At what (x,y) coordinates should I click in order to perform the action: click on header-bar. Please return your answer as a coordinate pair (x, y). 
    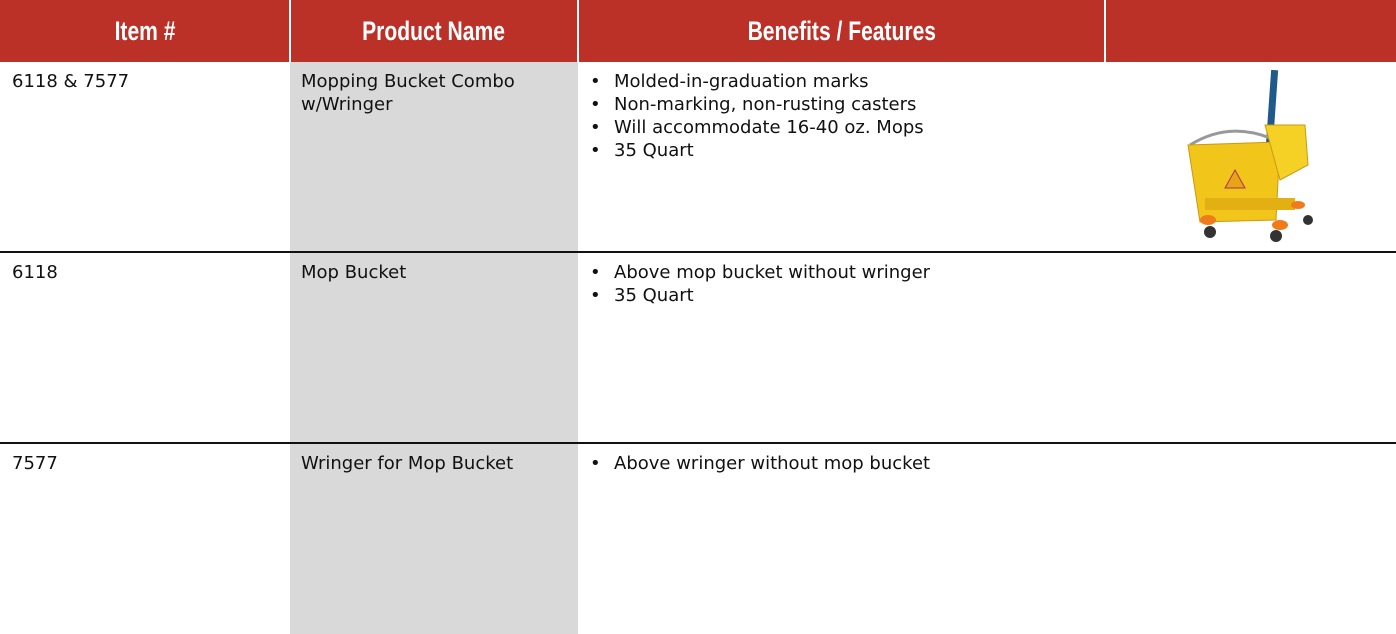
    Looking at the image, I should click on (698, 31).